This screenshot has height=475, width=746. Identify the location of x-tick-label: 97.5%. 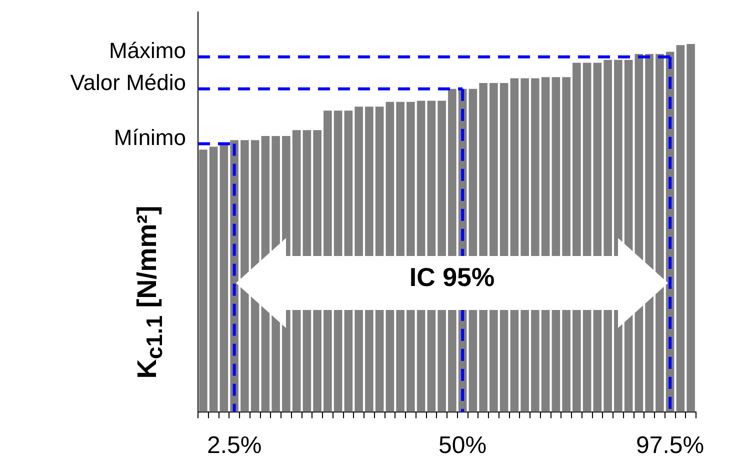
(670, 446).